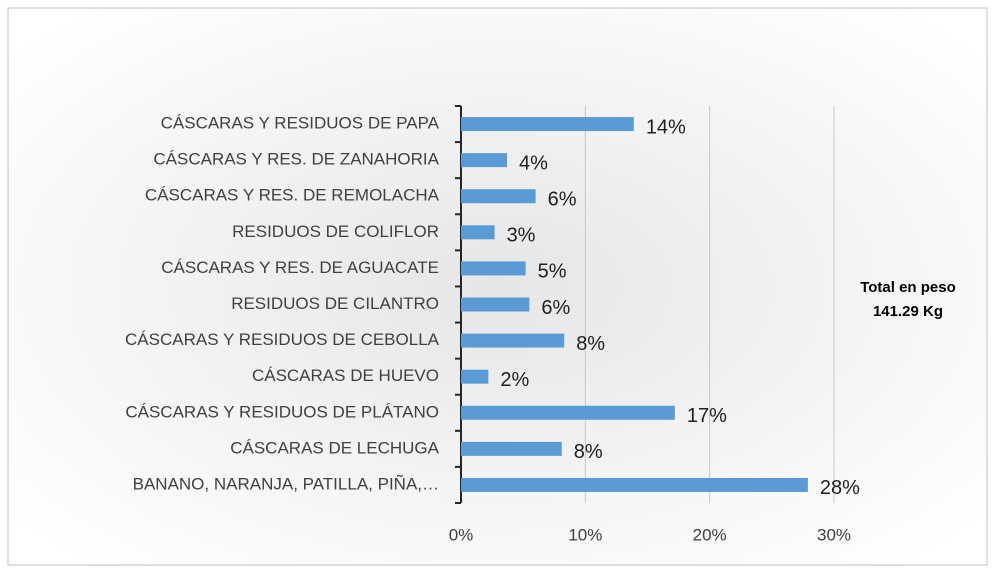 The width and height of the screenshot is (995, 571). Describe the element at coordinates (521, 236) in the screenshot. I see `value-label: 3%` at that location.